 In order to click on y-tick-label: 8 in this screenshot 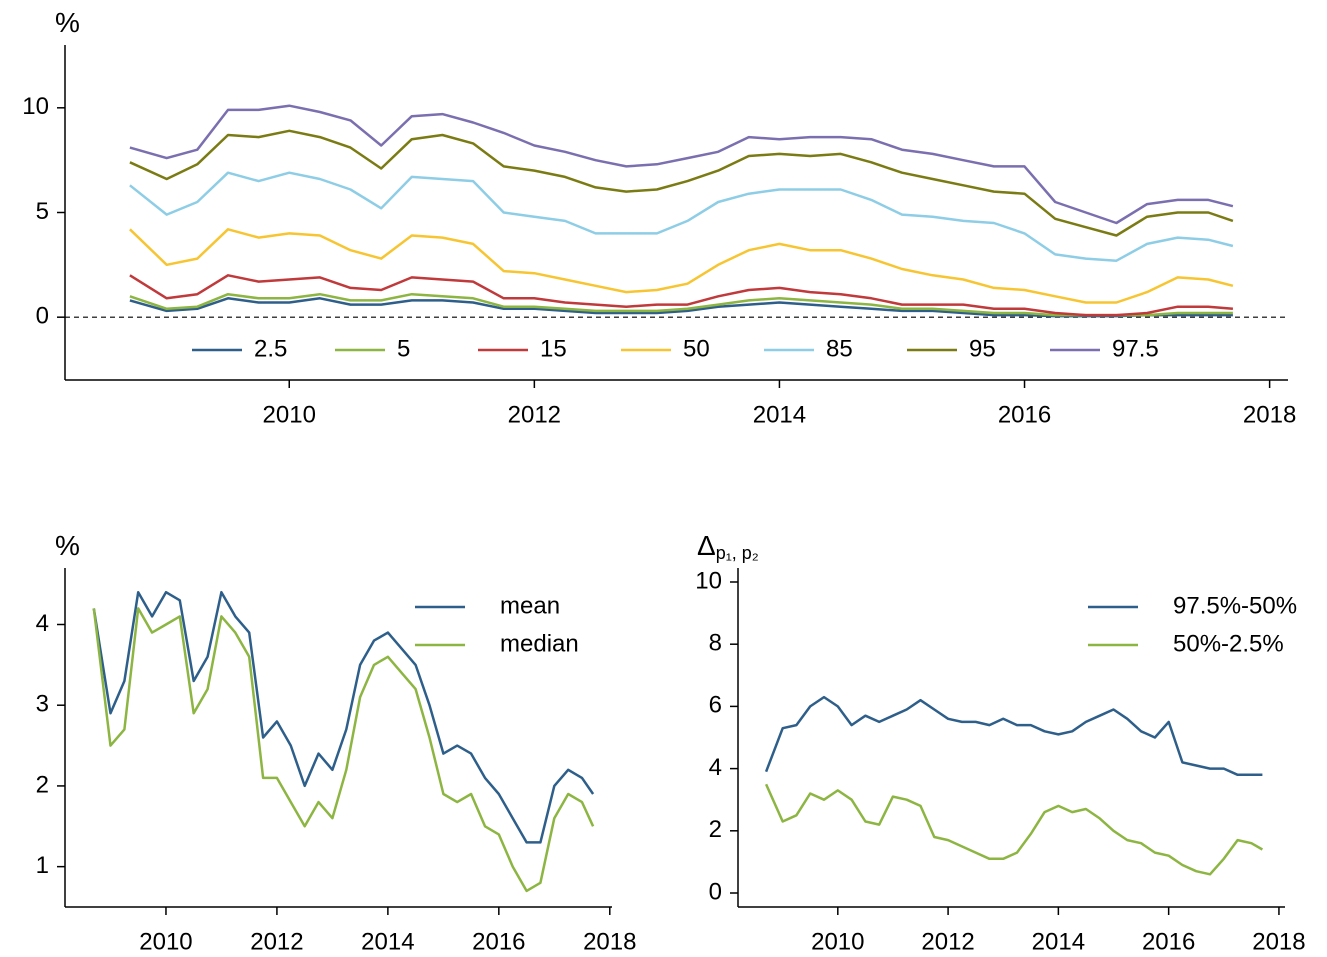, I will do `click(715, 643)`.